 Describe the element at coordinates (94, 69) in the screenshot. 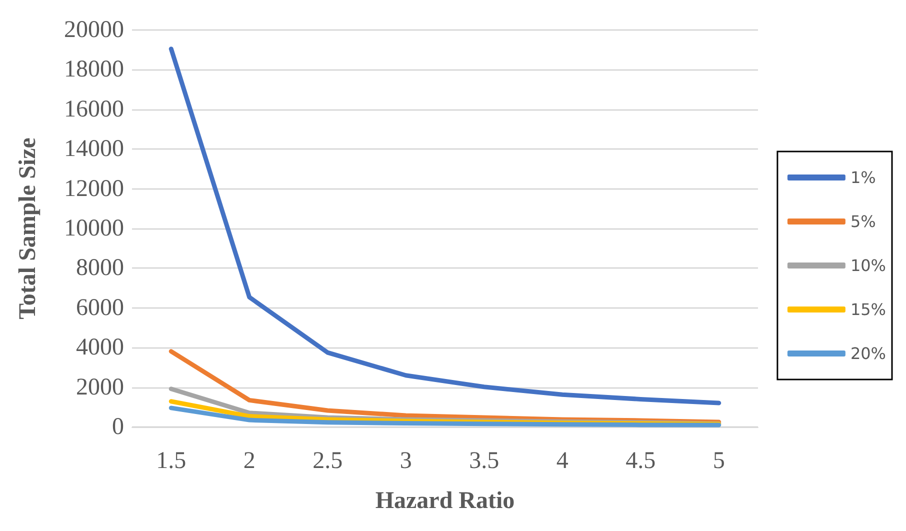

I see `y-tick-label: 18000` at that location.